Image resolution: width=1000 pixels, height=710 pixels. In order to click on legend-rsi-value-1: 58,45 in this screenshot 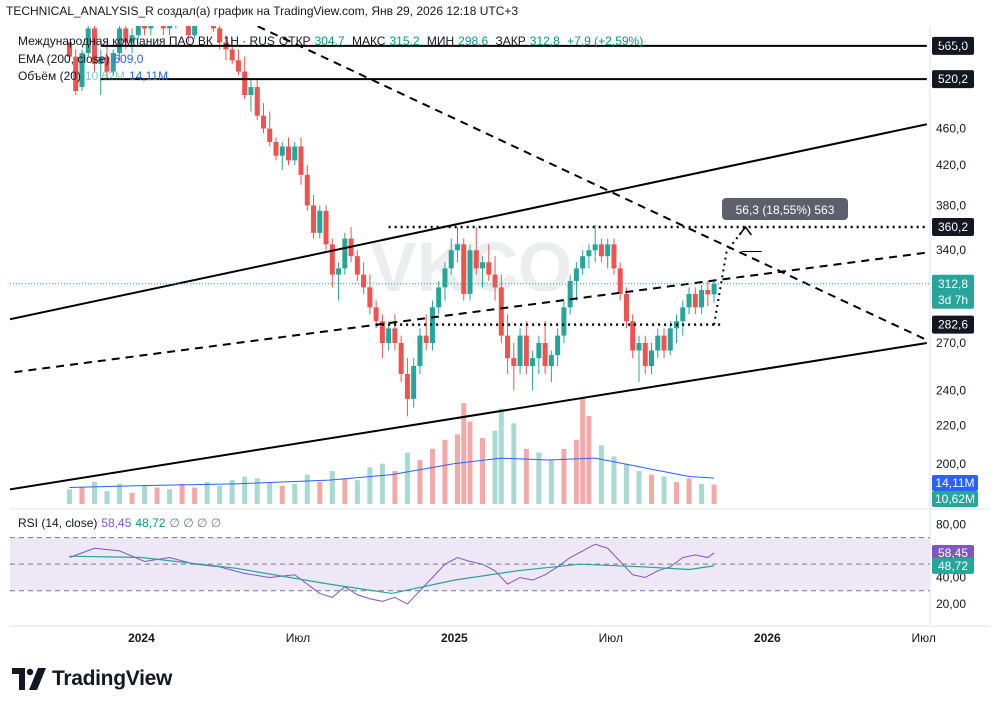, I will do `click(116, 523)`.